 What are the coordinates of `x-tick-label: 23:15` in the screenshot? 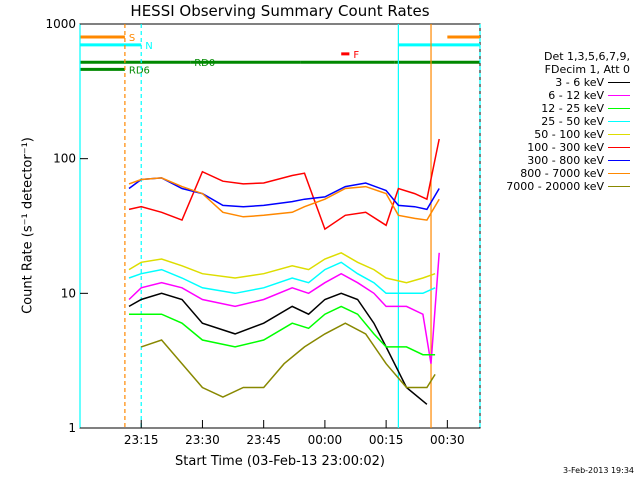 It's located at (141, 440).